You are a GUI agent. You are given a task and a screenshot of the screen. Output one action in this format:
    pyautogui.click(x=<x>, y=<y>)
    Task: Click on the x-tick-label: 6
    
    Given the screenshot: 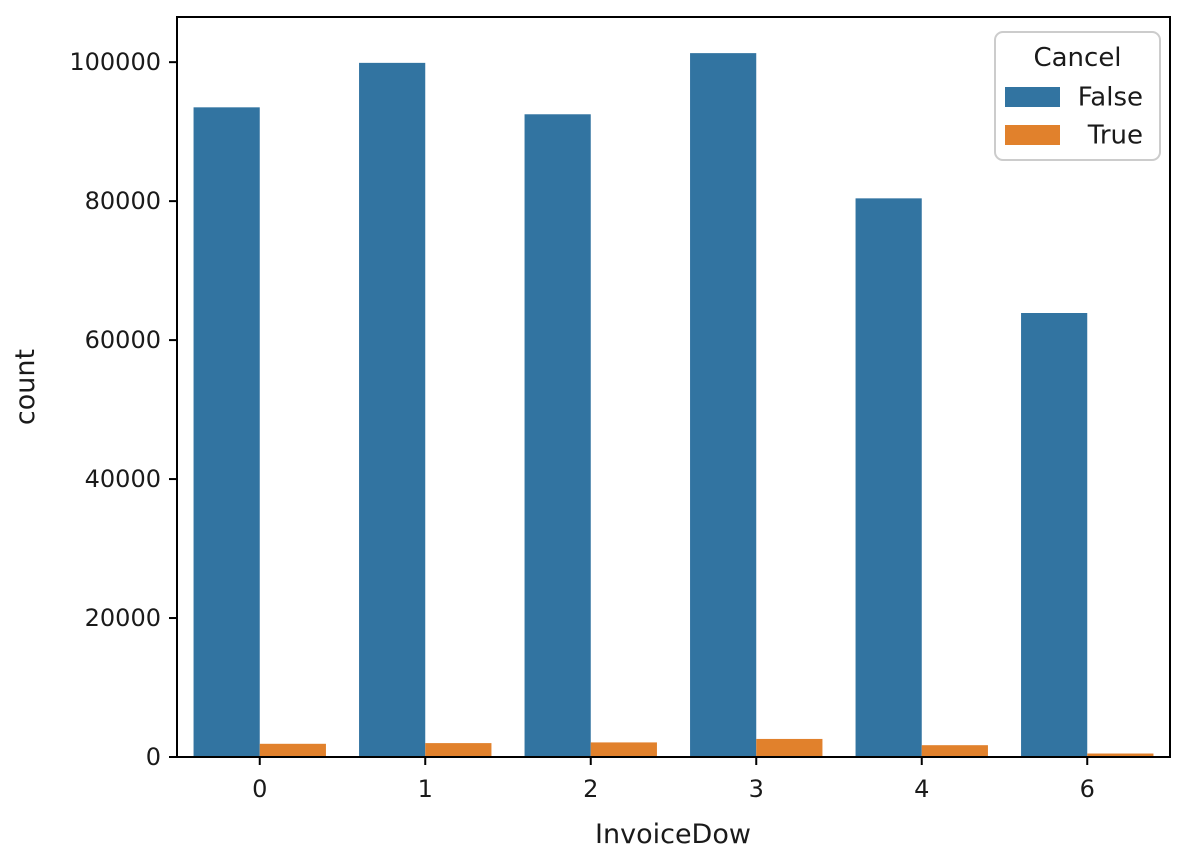 What is the action you would take?
    pyautogui.click(x=1087, y=789)
    